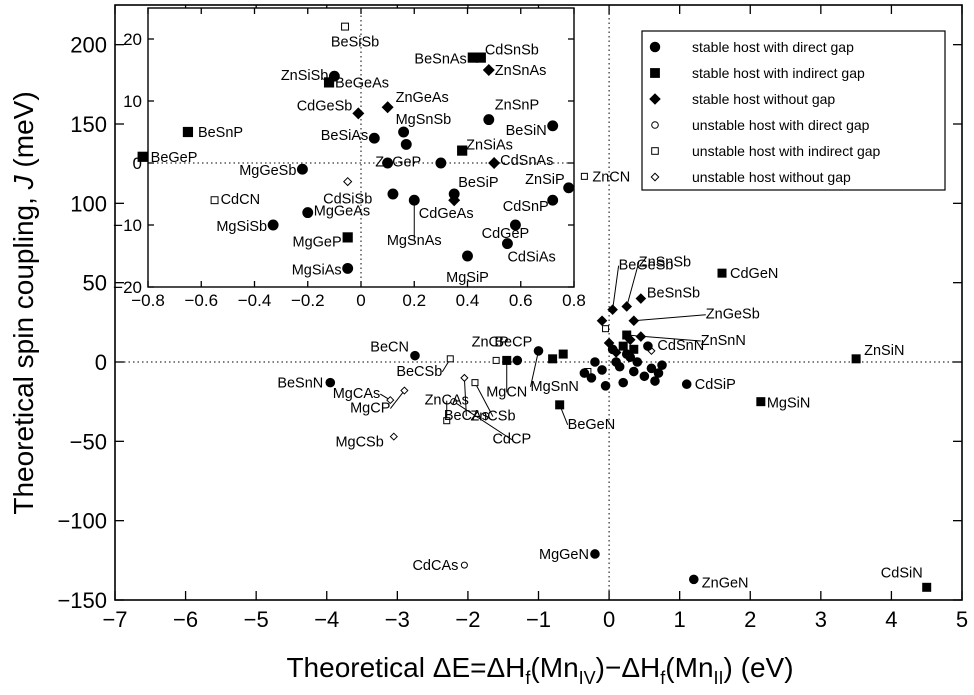 The width and height of the screenshot is (974, 695). Describe the element at coordinates (467, 619) in the screenshot. I see `main-x-tick-label: −2` at that location.